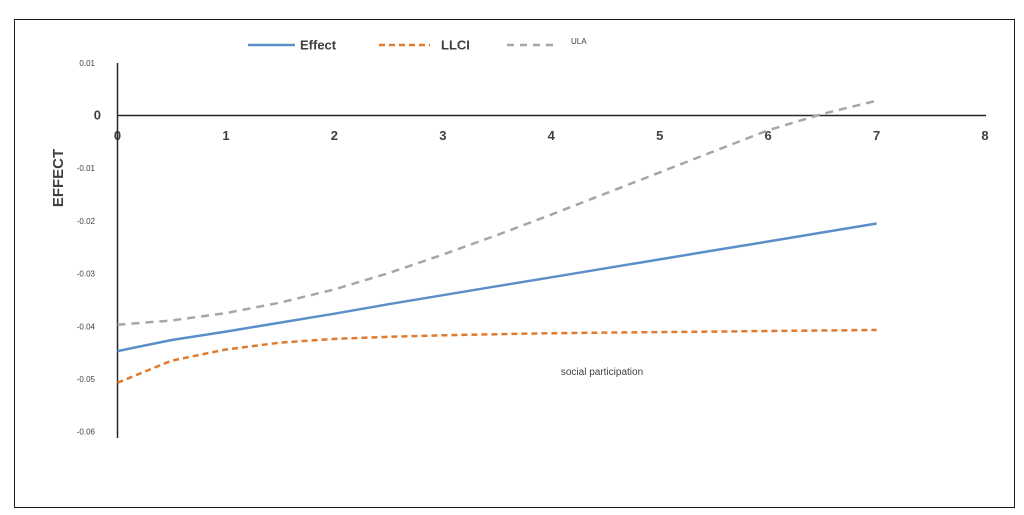 The width and height of the screenshot is (1024, 515). Describe the element at coordinates (86, 168) in the screenshot. I see `y-tick-label: -0.01` at that location.